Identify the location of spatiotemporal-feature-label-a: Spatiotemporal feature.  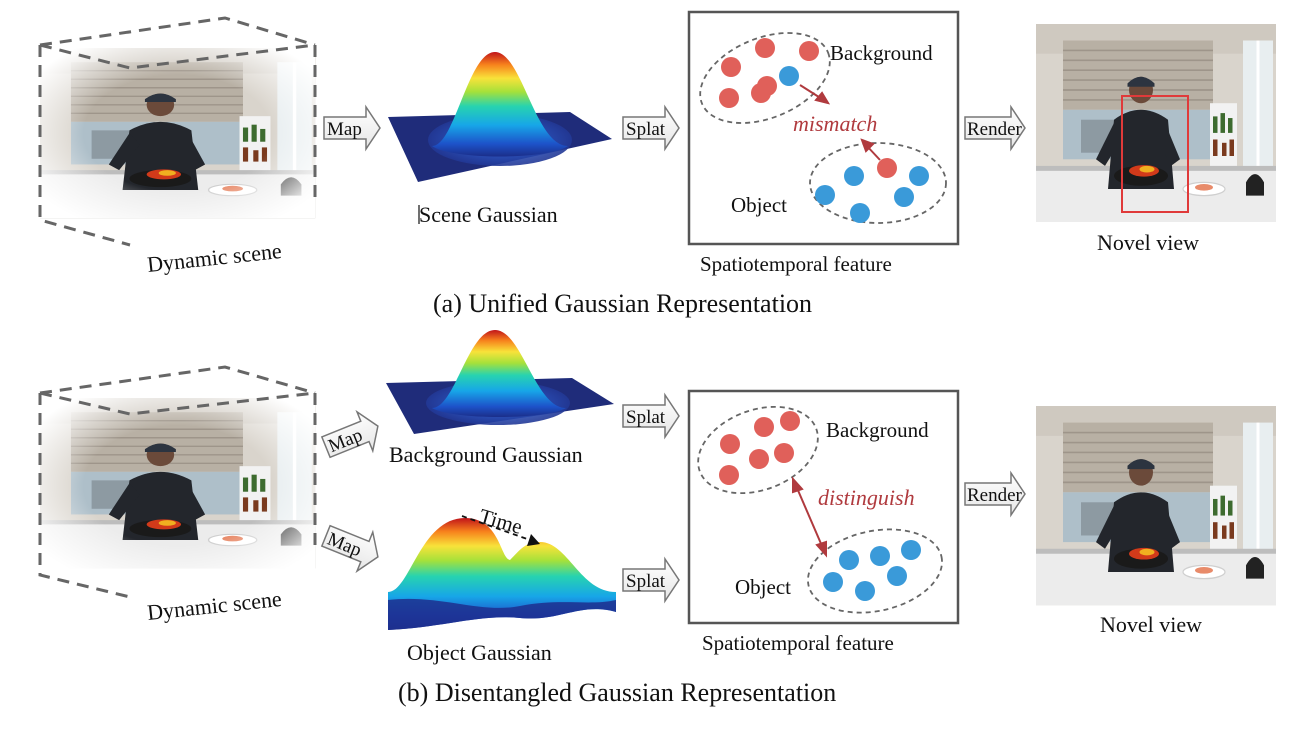
(796, 264).